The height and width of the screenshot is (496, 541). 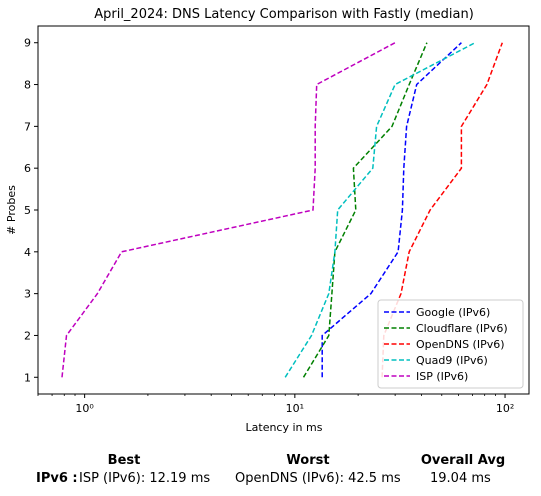 What do you see at coordinates (308, 460) in the screenshot?
I see `worst-header: Worst` at bounding box center [308, 460].